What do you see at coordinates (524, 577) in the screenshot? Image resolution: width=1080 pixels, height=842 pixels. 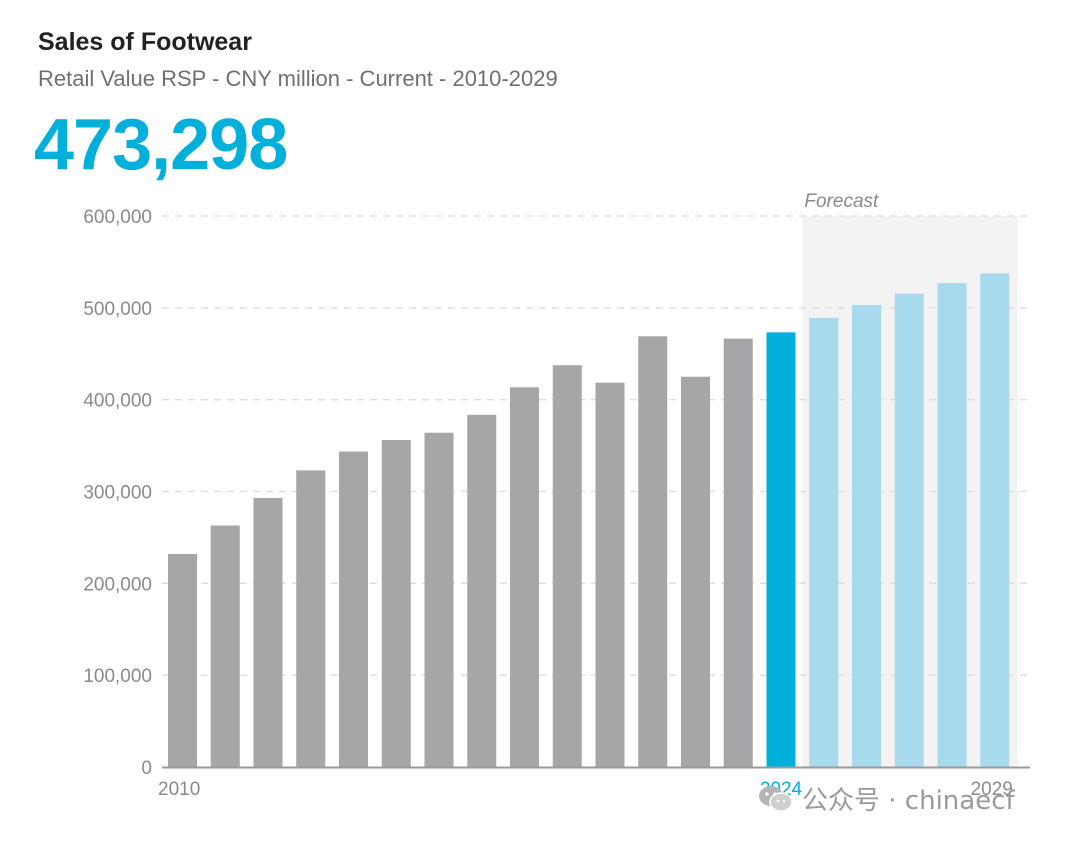 I see `bar-2018` at bounding box center [524, 577].